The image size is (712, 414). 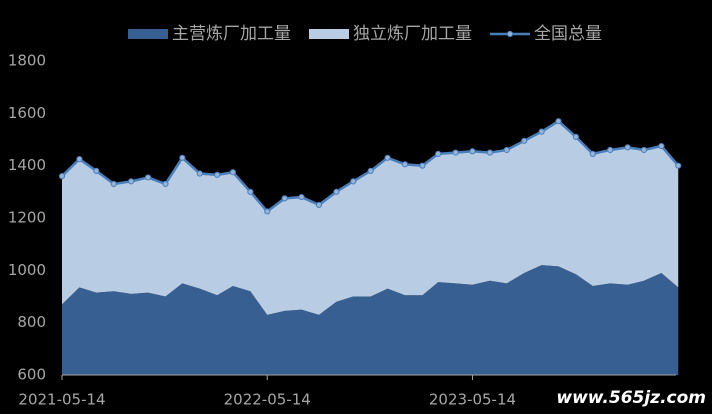 I want to click on watermark: www.565jz.com, so click(x=631, y=398).